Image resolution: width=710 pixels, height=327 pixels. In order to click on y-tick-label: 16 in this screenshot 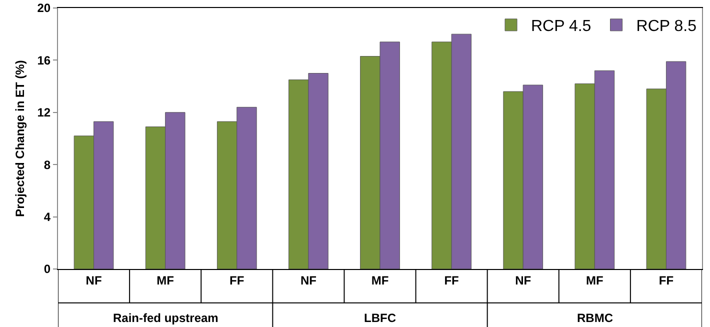, I will do `click(44, 60)`.